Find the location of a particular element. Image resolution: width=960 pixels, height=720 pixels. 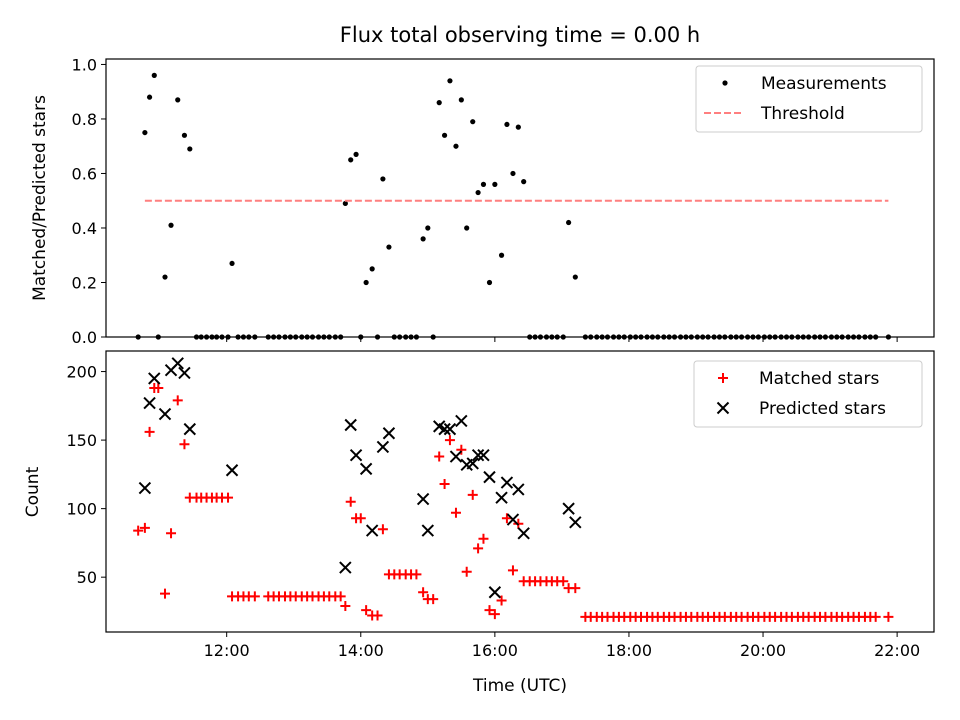

y-tick-label: 200 is located at coordinates (81, 372).